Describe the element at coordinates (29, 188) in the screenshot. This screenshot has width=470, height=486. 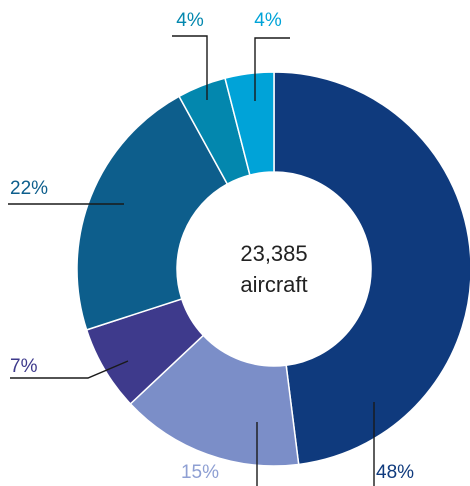
I see `pct-label-4: 22%` at that location.